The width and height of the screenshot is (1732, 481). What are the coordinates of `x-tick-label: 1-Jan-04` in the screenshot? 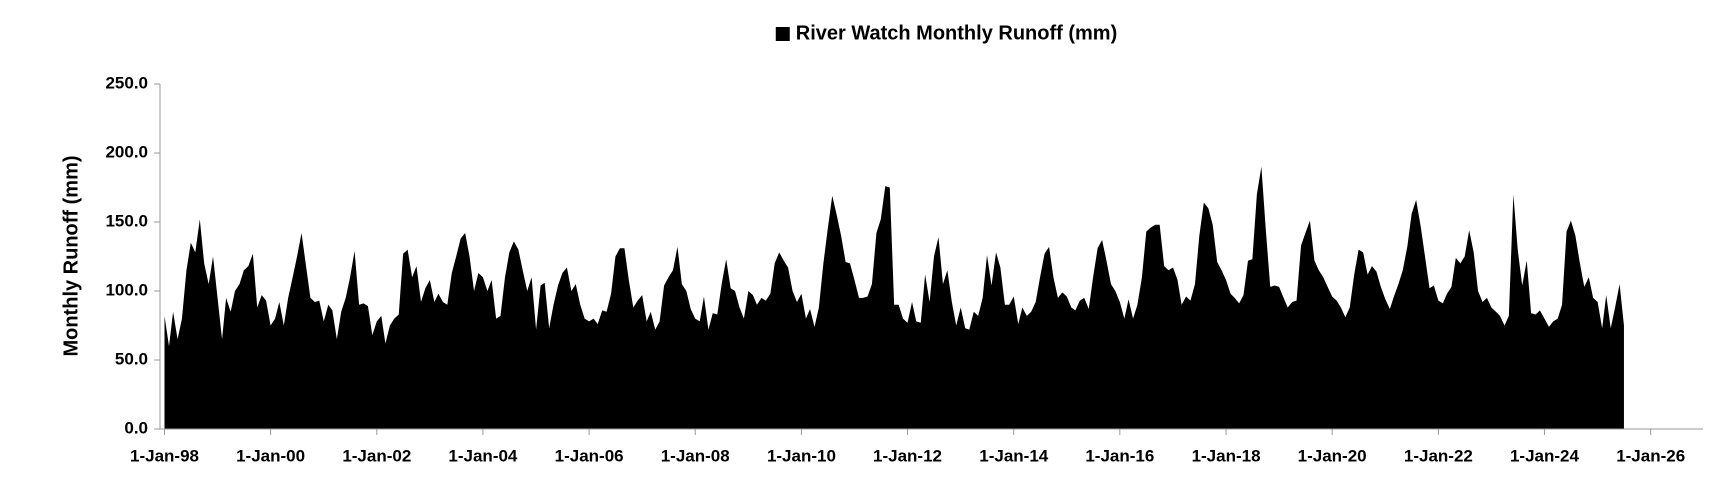 It's located at (483, 455).